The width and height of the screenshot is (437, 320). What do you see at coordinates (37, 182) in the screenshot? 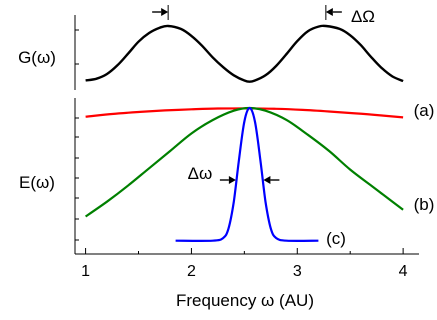
I see `bottom-y-label: E(ω)` at bounding box center [37, 182].